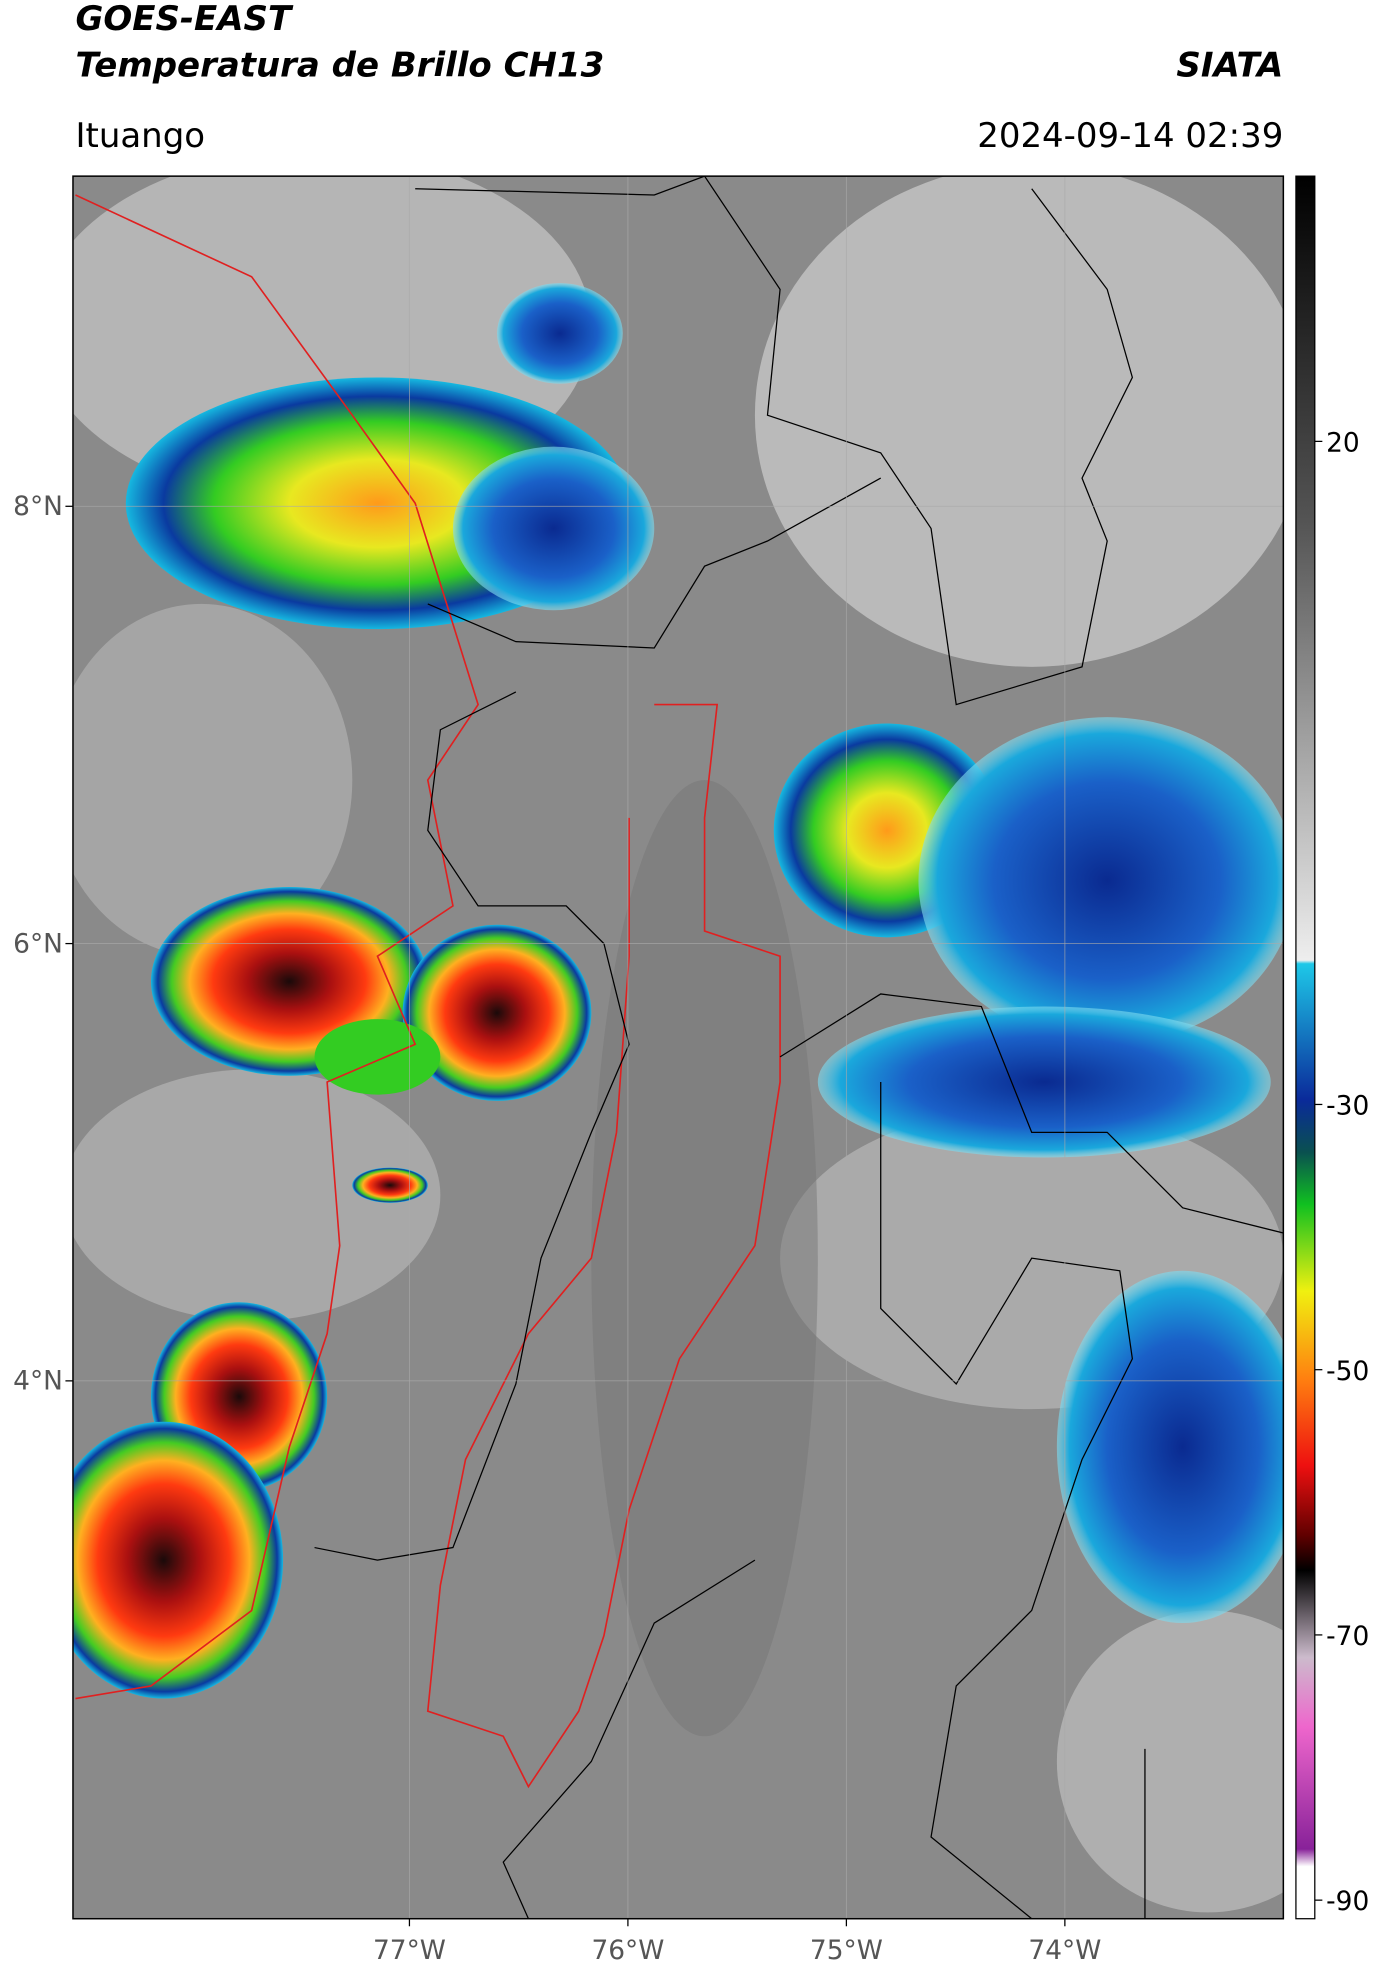  I want to click on lat-tick-label: 8°N, so click(38, 506).